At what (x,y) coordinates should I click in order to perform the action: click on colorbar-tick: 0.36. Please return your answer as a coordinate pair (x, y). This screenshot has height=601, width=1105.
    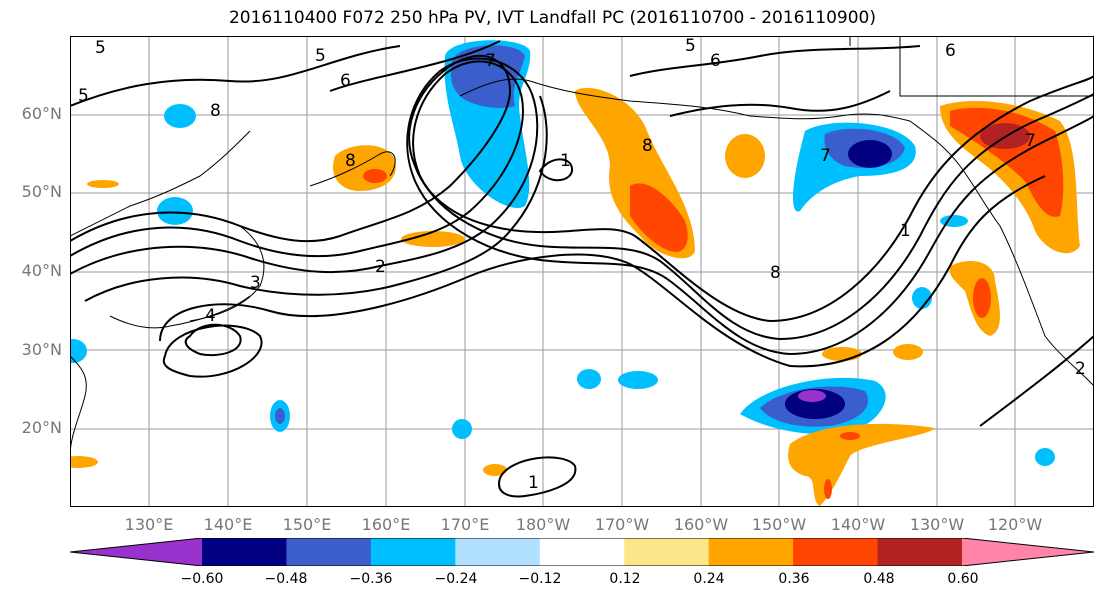
    Looking at the image, I should click on (794, 579).